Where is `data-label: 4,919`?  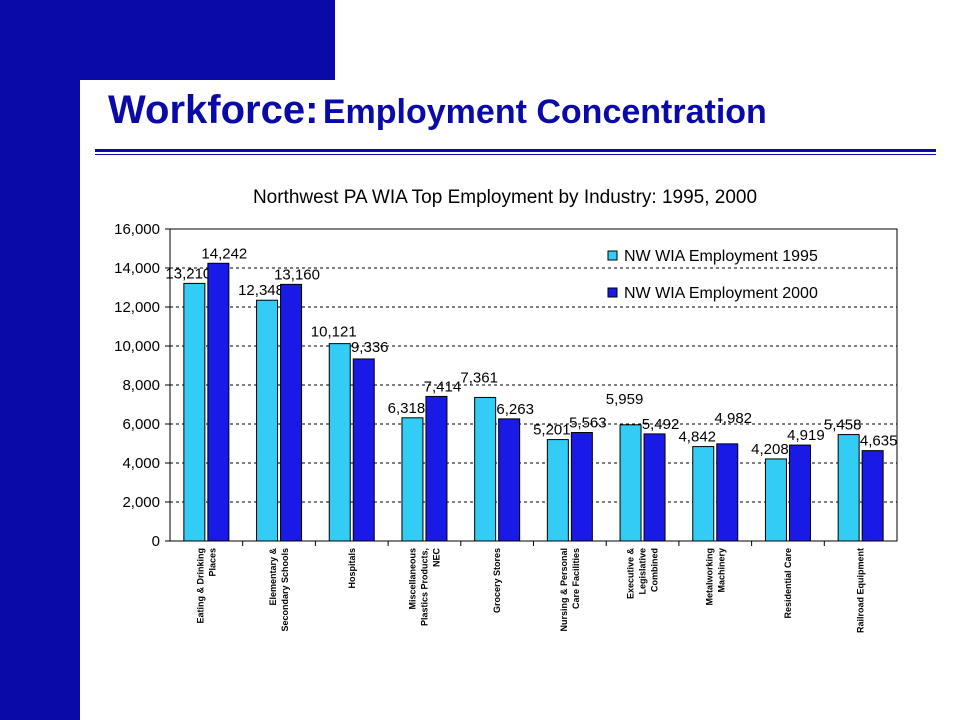
data-label: 4,919 is located at coordinates (806, 435).